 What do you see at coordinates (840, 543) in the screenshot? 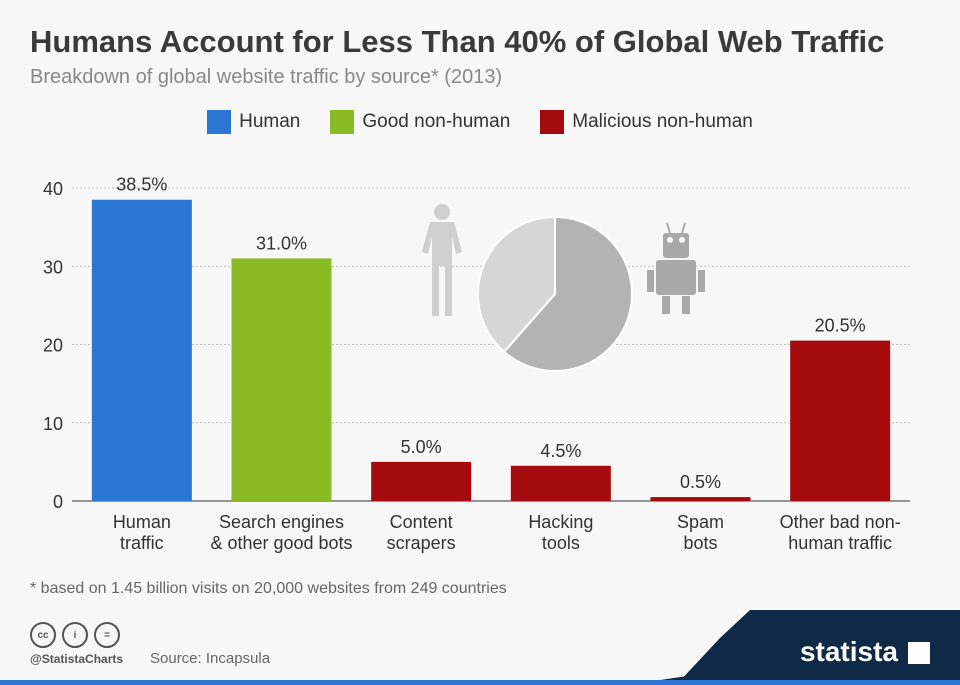
I see `x-tick-label: human traffic` at bounding box center [840, 543].